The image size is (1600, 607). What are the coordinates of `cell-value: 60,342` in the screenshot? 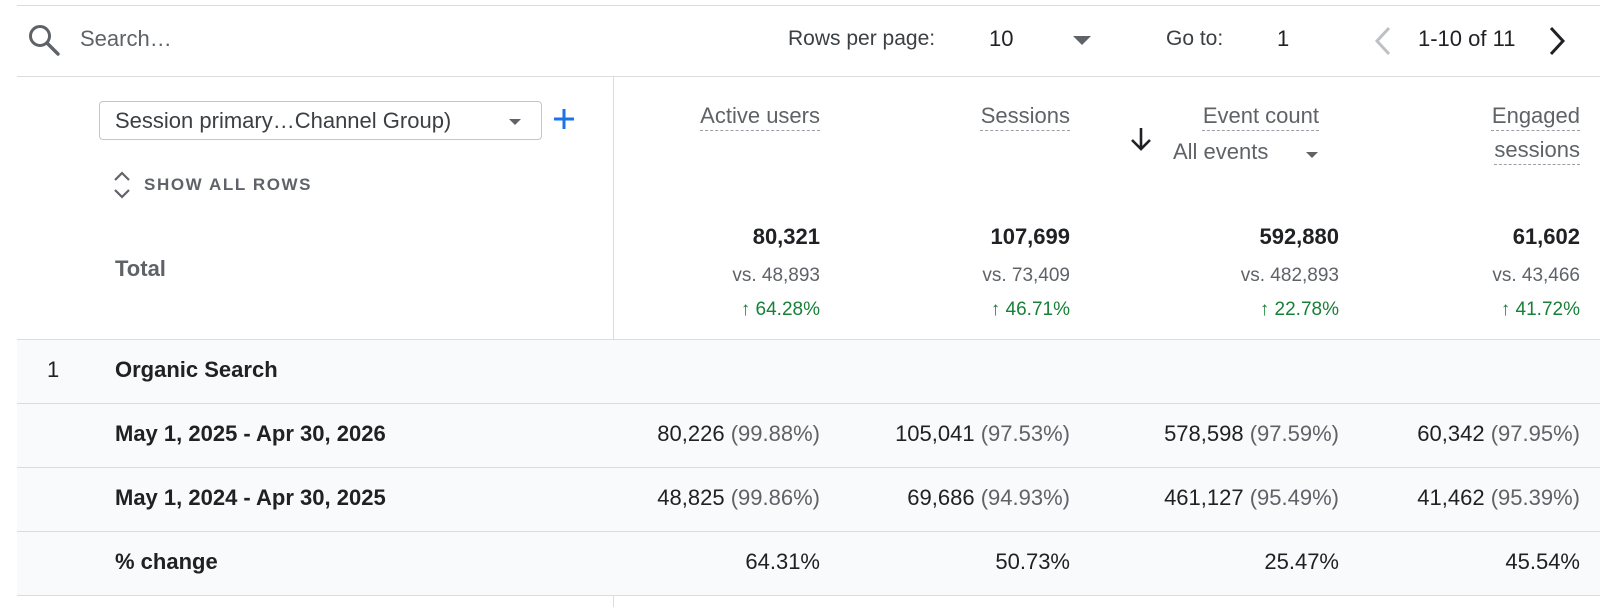 It's located at (1451, 433).